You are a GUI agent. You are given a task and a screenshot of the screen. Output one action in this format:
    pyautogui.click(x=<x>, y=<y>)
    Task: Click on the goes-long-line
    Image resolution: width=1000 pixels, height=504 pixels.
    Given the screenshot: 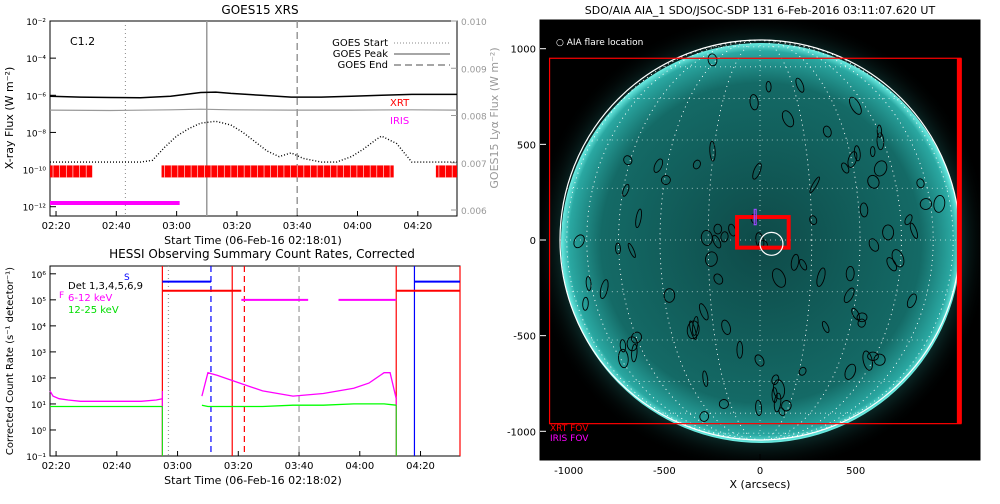 What is the action you would take?
    pyautogui.click(x=253, y=95)
    